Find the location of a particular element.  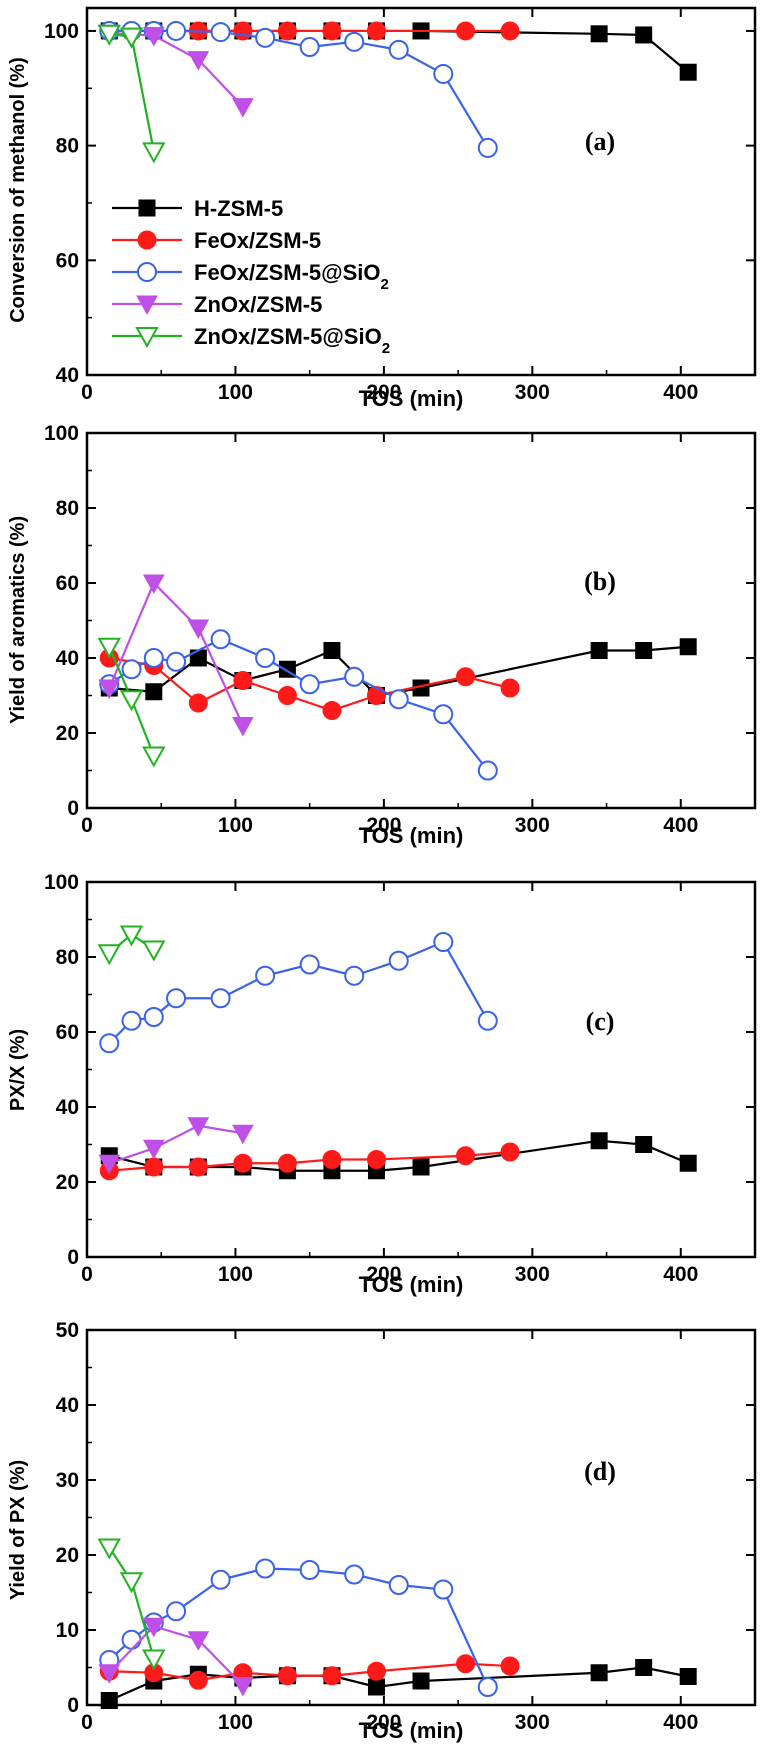

legend-label: ZnOx/ZSM-5@SiO2 is located at coordinates (292, 340).